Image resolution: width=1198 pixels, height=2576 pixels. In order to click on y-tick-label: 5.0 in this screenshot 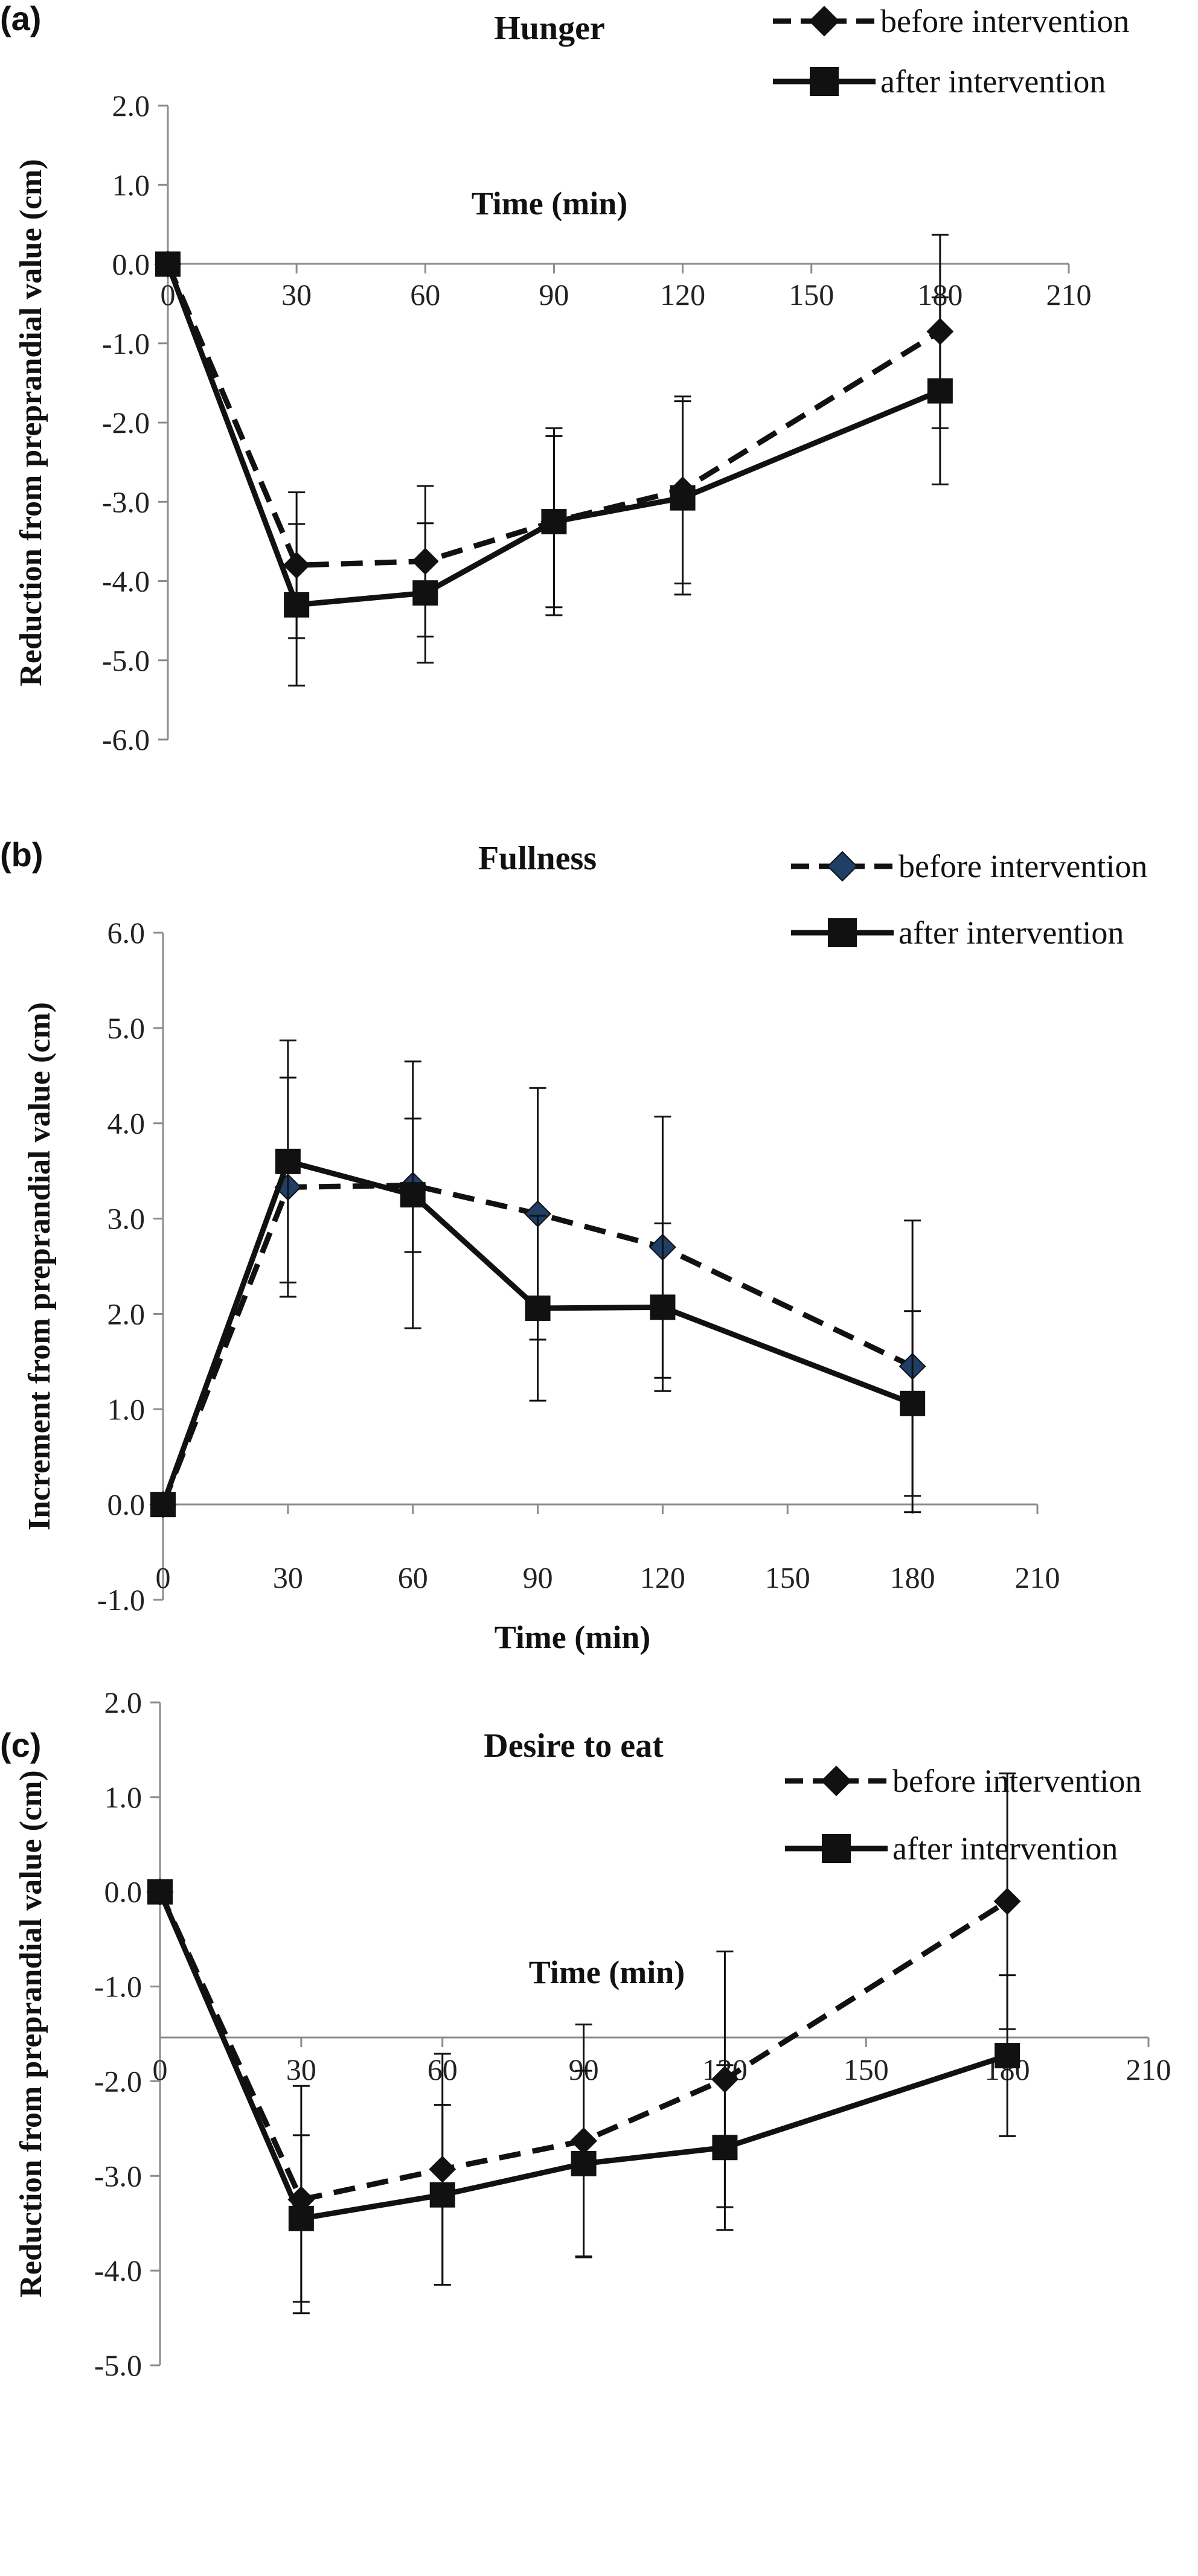, I will do `click(126, 1028)`.